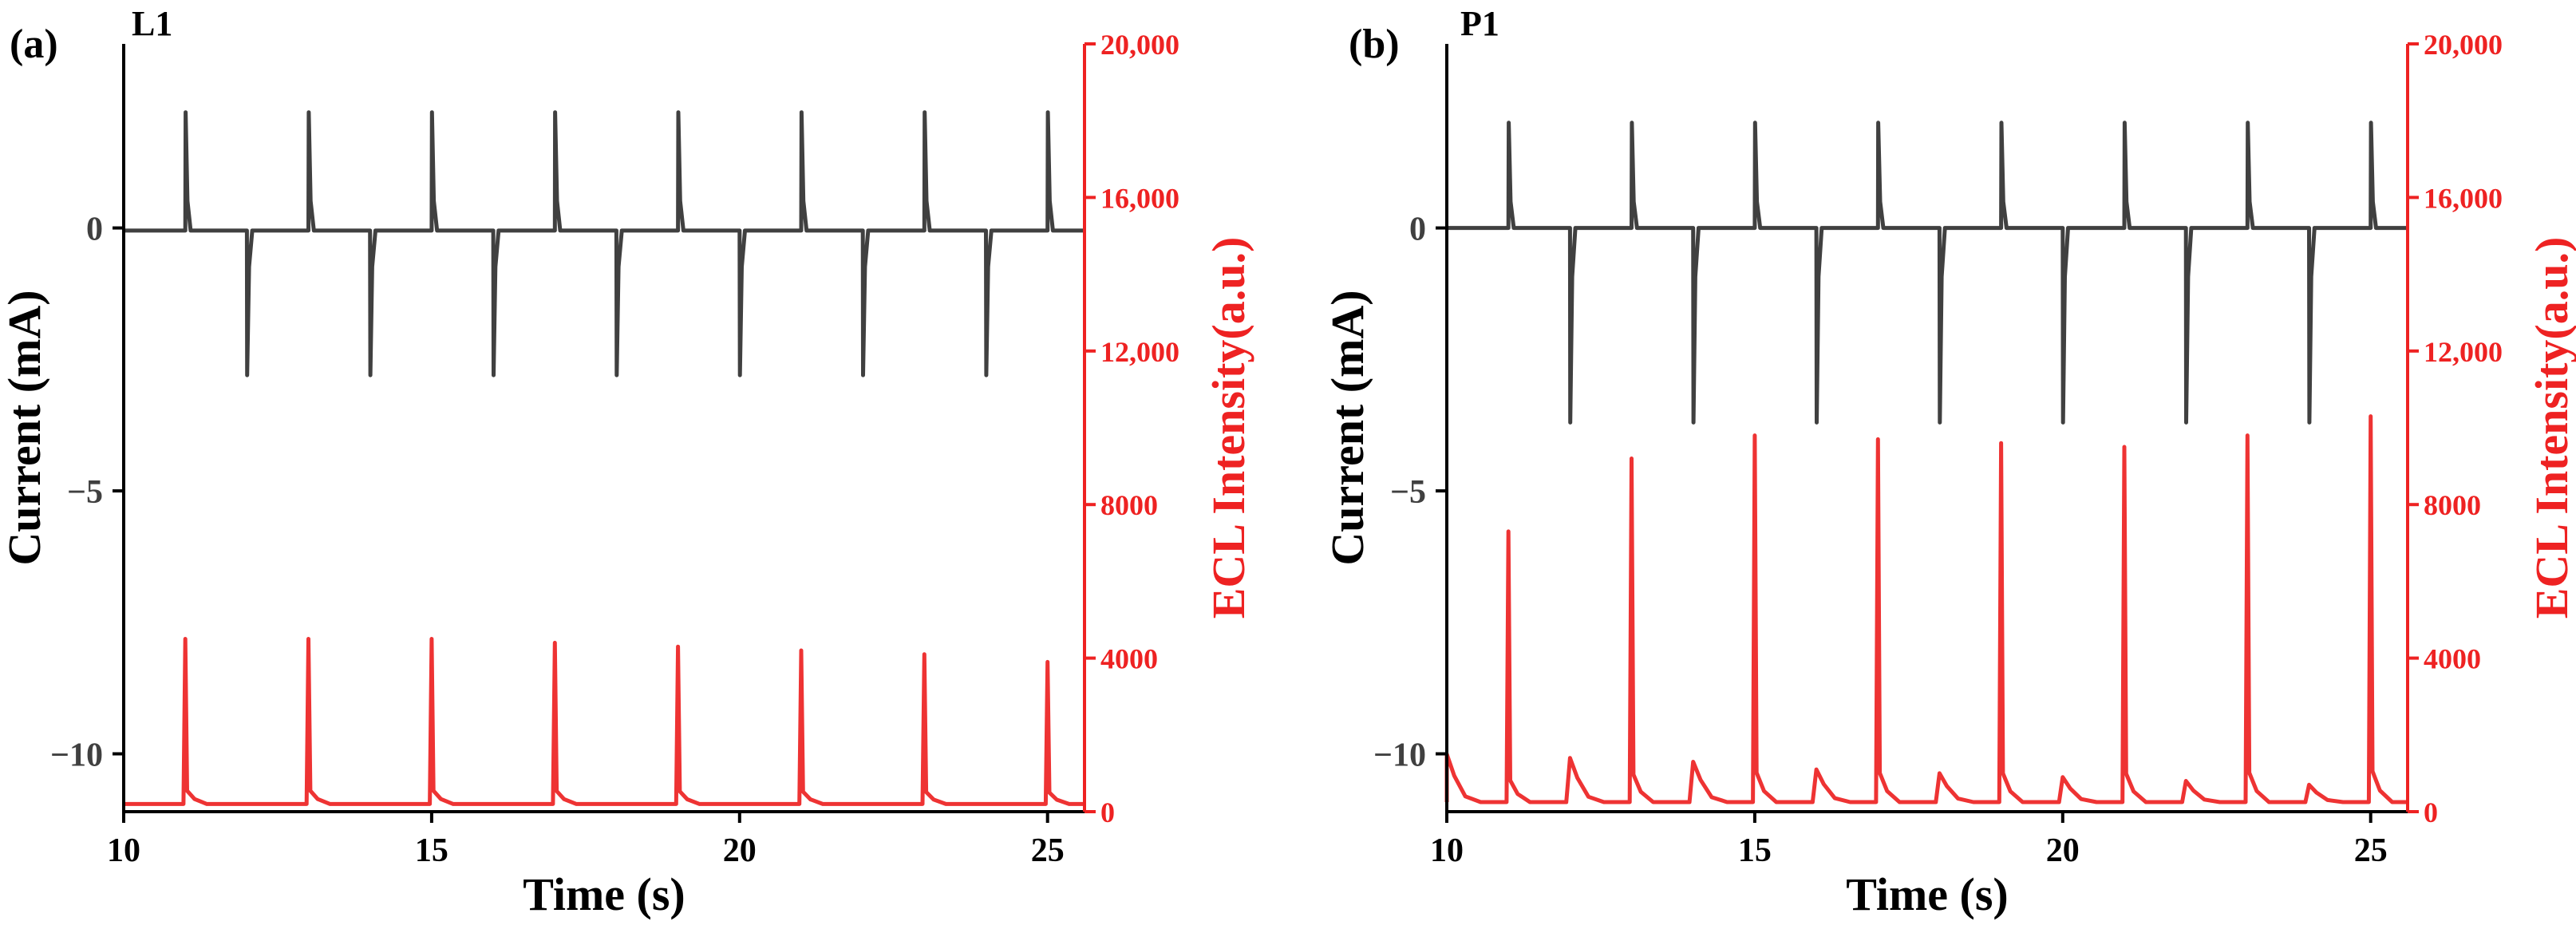 The width and height of the screenshot is (2576, 925). I want to click on panel-label: (a), so click(34, 44).